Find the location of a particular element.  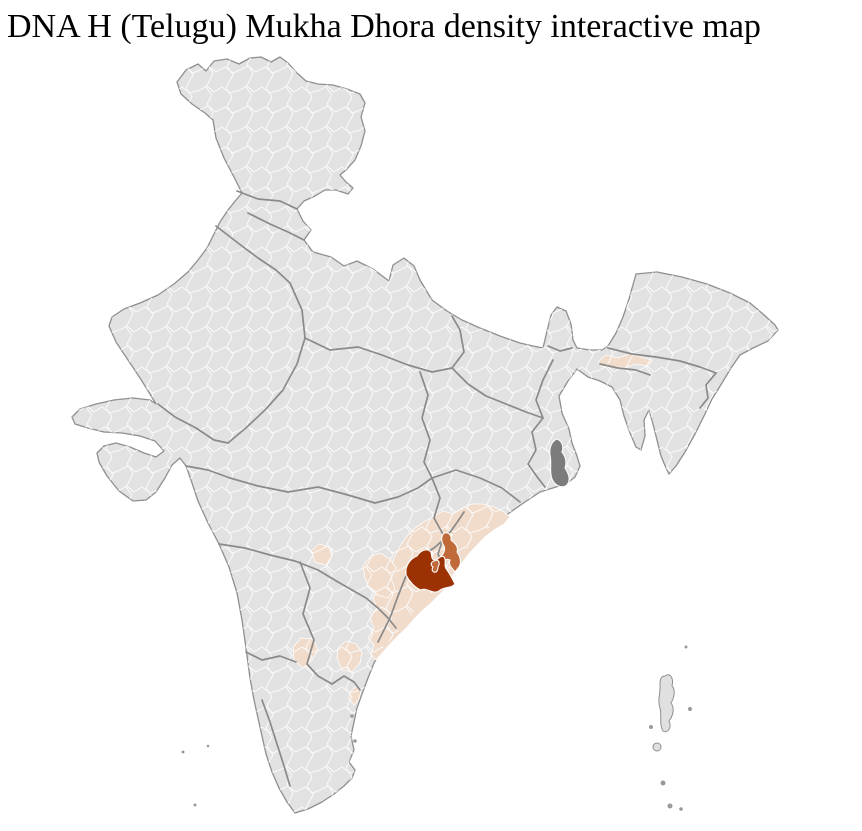

district-region-southeast-coast-high is located at coordinates (430, 571).